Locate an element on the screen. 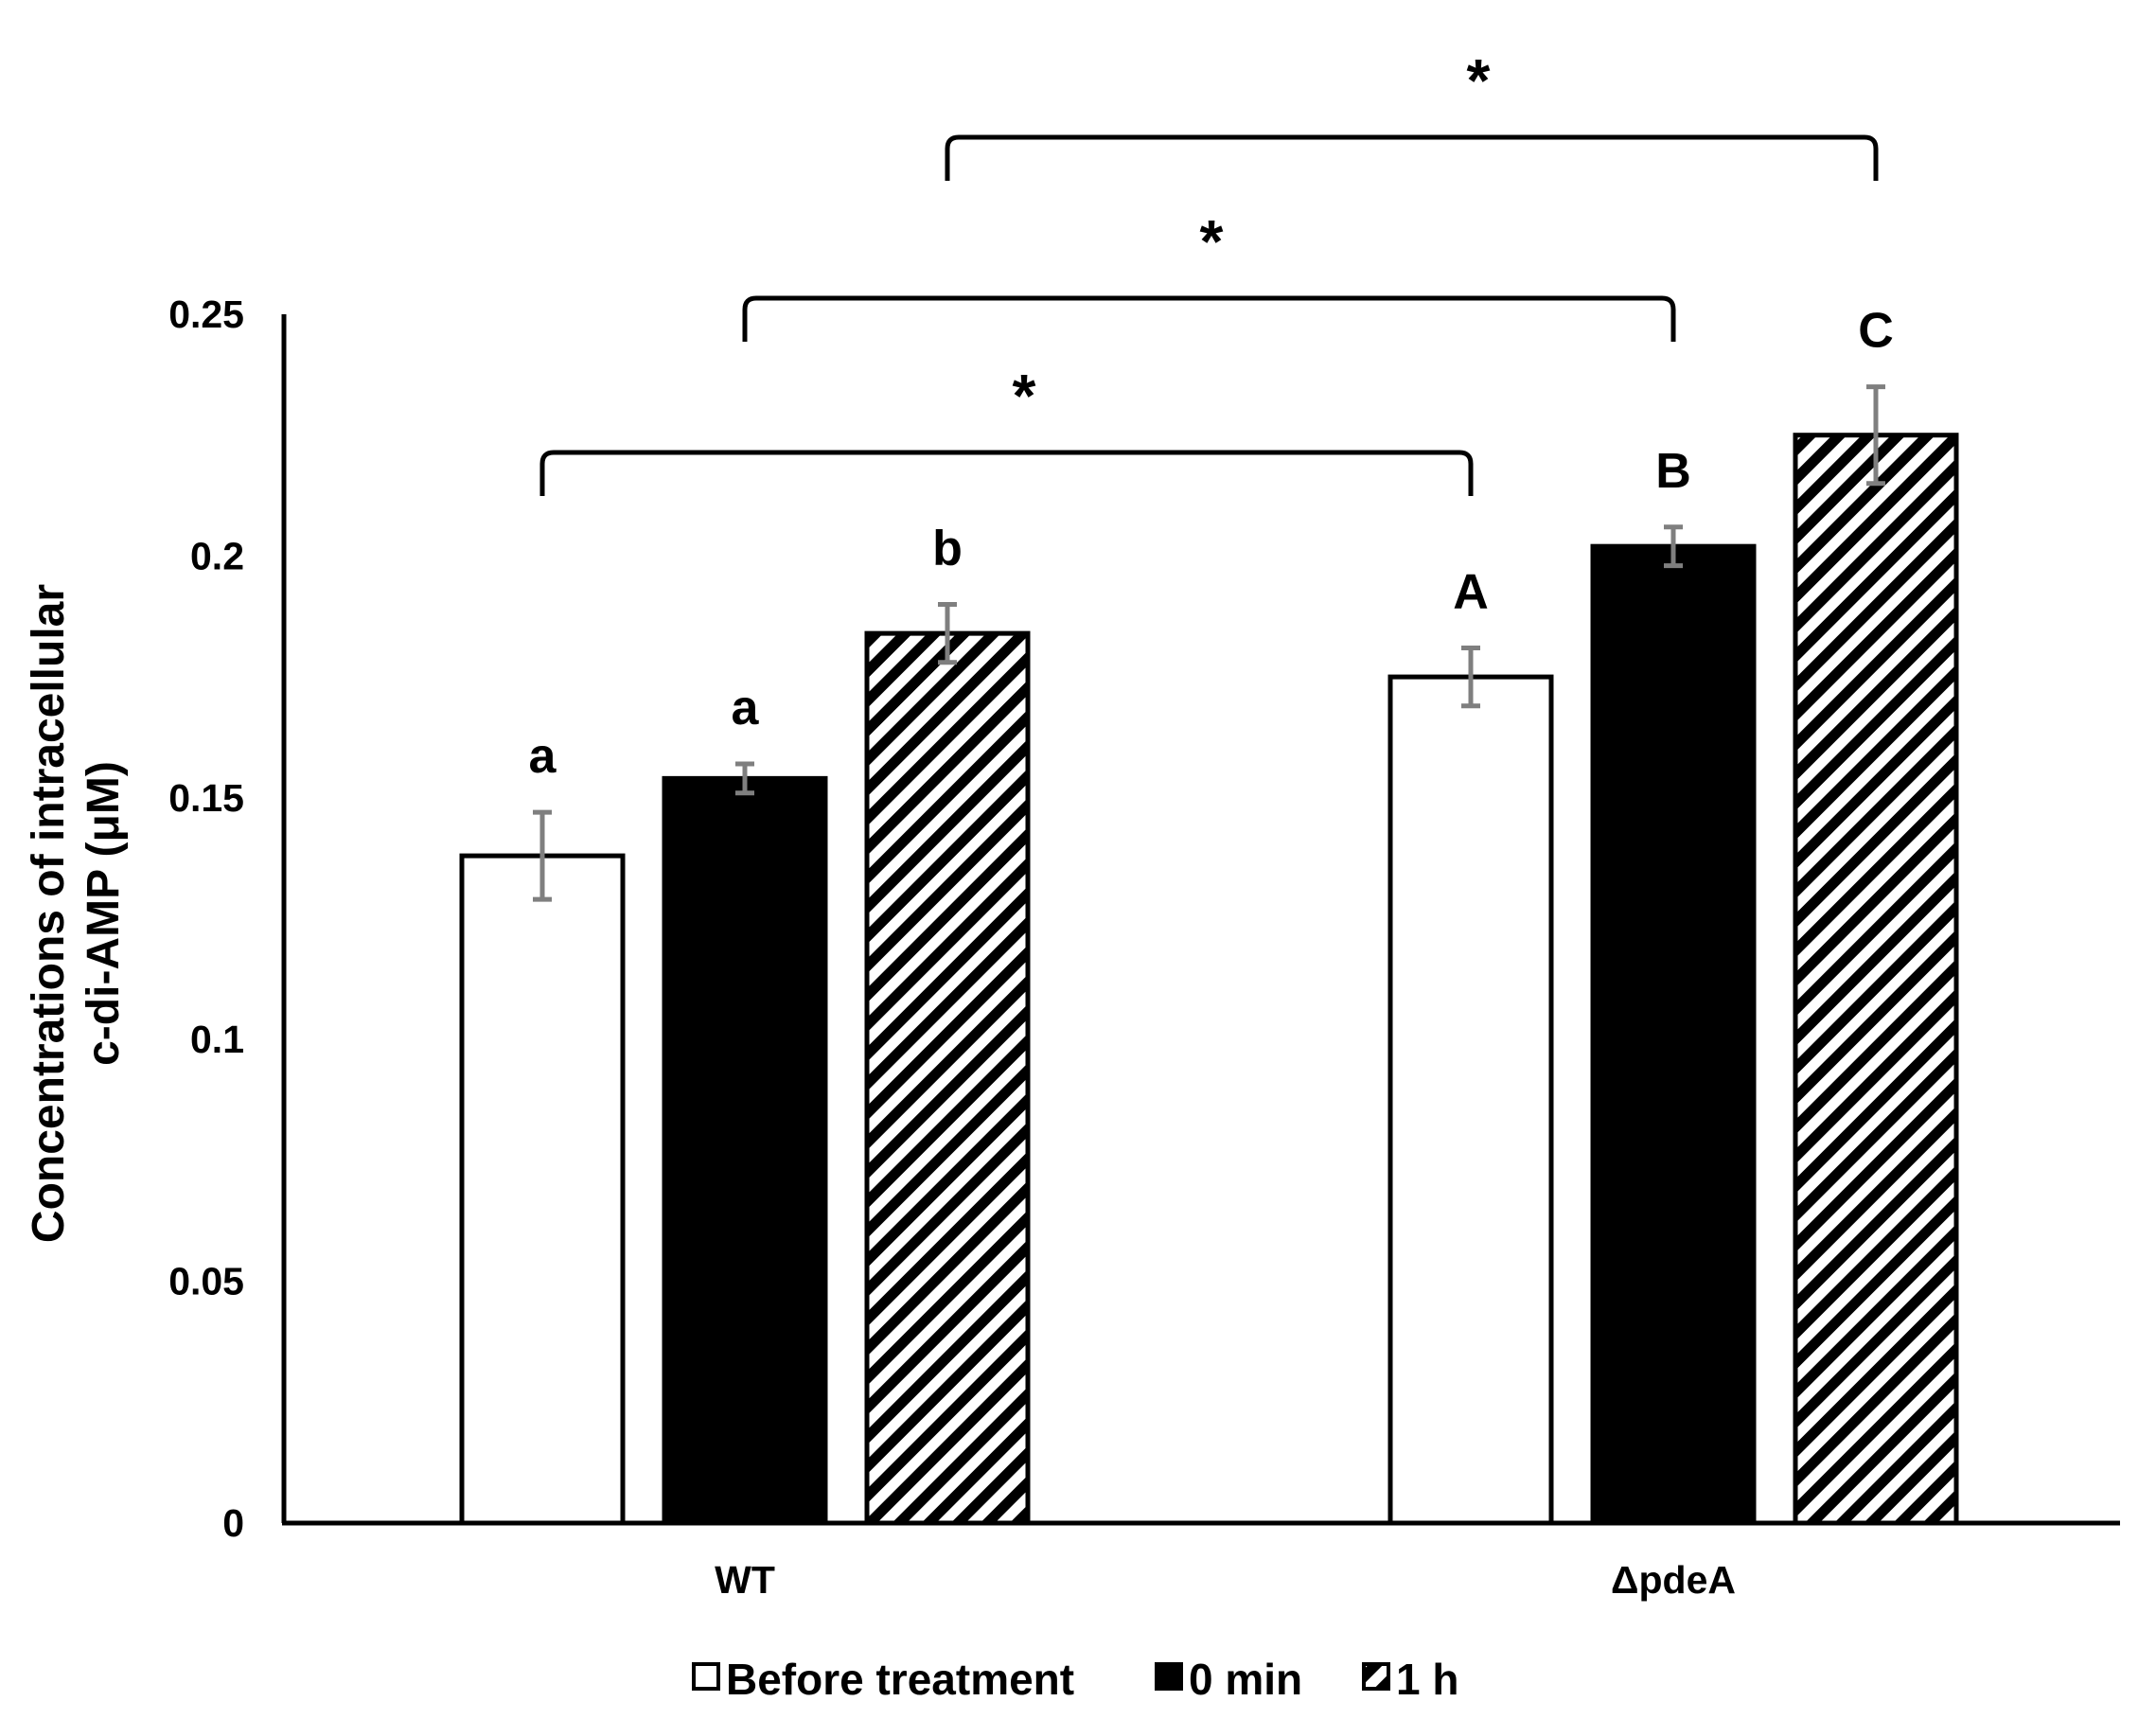 Image resolution: width=2156 pixels, height=1719 pixels. significance-letter: b is located at coordinates (947, 548).